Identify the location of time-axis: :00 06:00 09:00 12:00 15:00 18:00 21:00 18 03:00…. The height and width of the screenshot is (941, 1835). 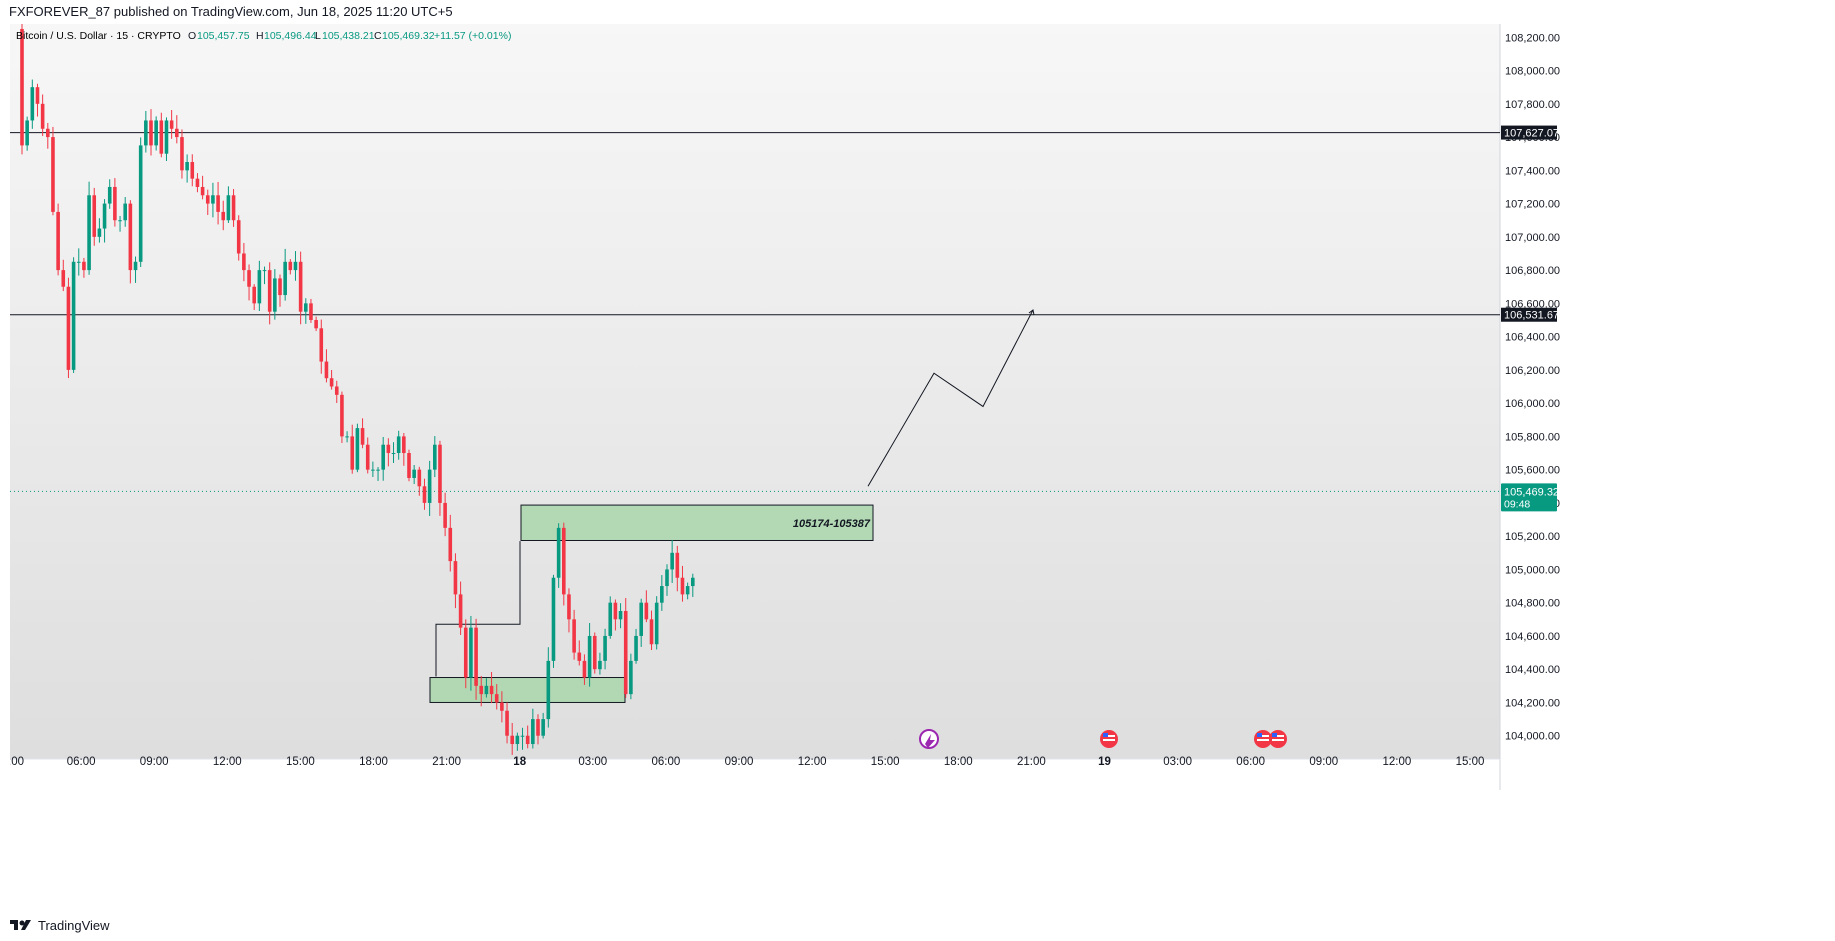
(747, 762).